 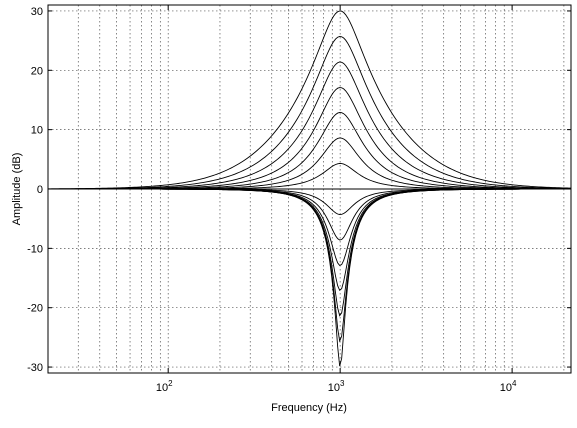 I want to click on x-tick-label: 10³, so click(x=336, y=386).